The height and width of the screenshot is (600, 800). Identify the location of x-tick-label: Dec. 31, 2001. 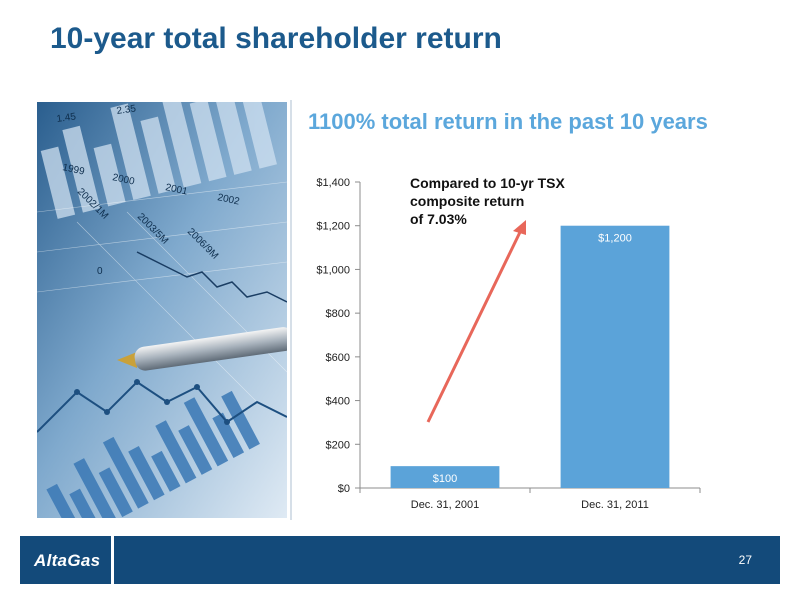
(445, 505).